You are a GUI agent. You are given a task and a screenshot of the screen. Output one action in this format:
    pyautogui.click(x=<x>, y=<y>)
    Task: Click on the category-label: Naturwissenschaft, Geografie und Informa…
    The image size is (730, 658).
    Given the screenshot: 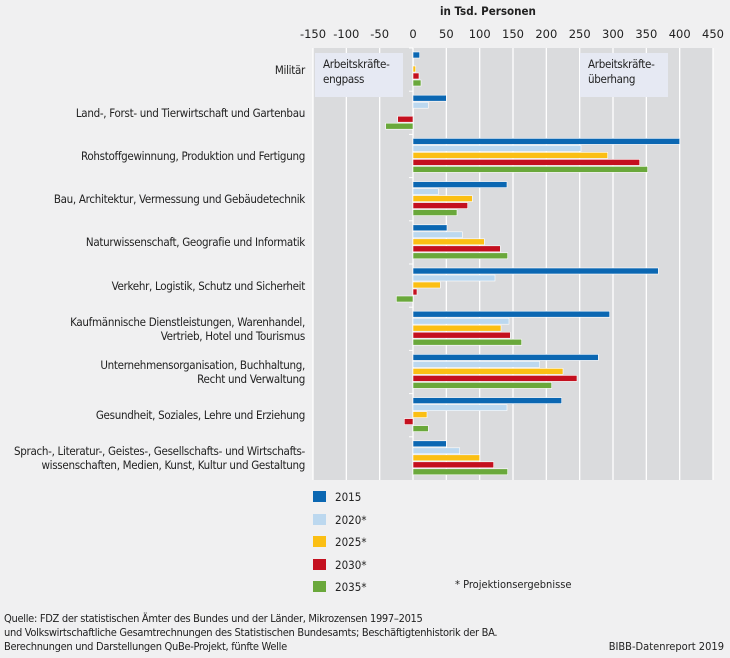 What is the action you would take?
    pyautogui.click(x=195, y=242)
    